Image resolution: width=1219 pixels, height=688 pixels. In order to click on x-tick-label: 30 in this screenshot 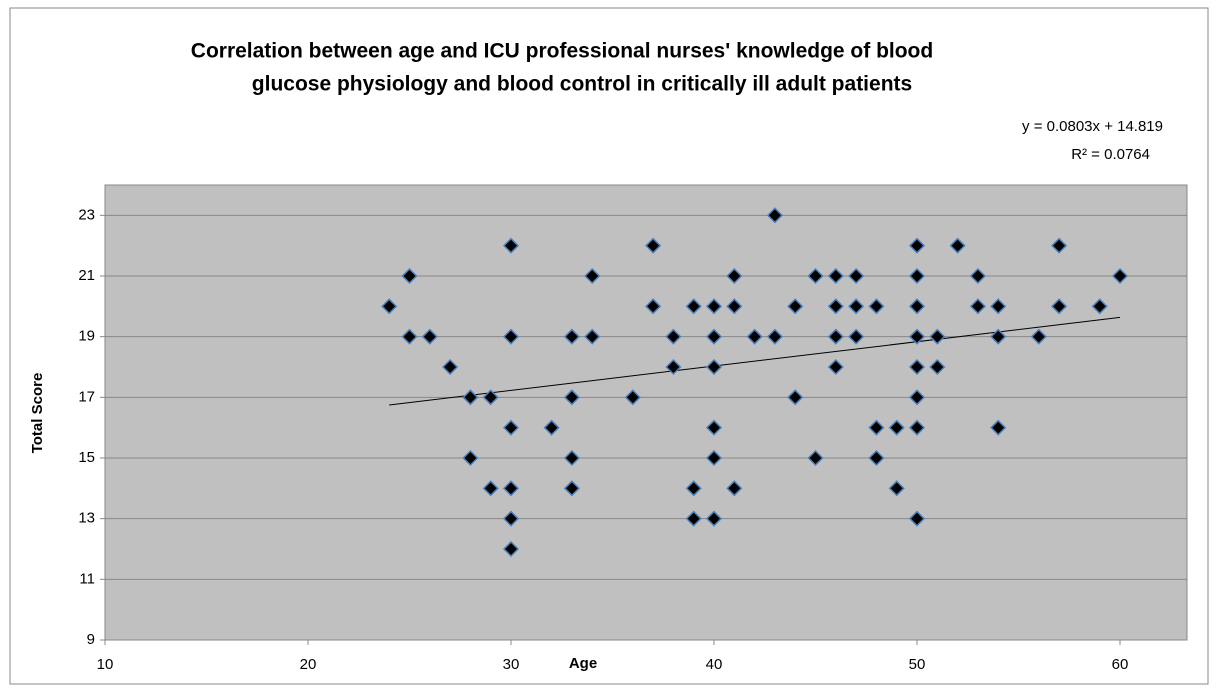, I will do `click(511, 664)`.